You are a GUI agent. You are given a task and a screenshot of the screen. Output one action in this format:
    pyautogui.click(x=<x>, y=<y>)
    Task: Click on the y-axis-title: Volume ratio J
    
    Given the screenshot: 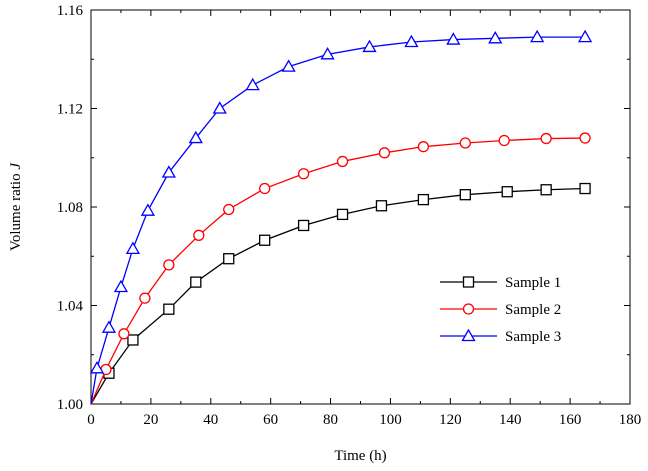 What is the action you would take?
    pyautogui.click(x=16, y=206)
    